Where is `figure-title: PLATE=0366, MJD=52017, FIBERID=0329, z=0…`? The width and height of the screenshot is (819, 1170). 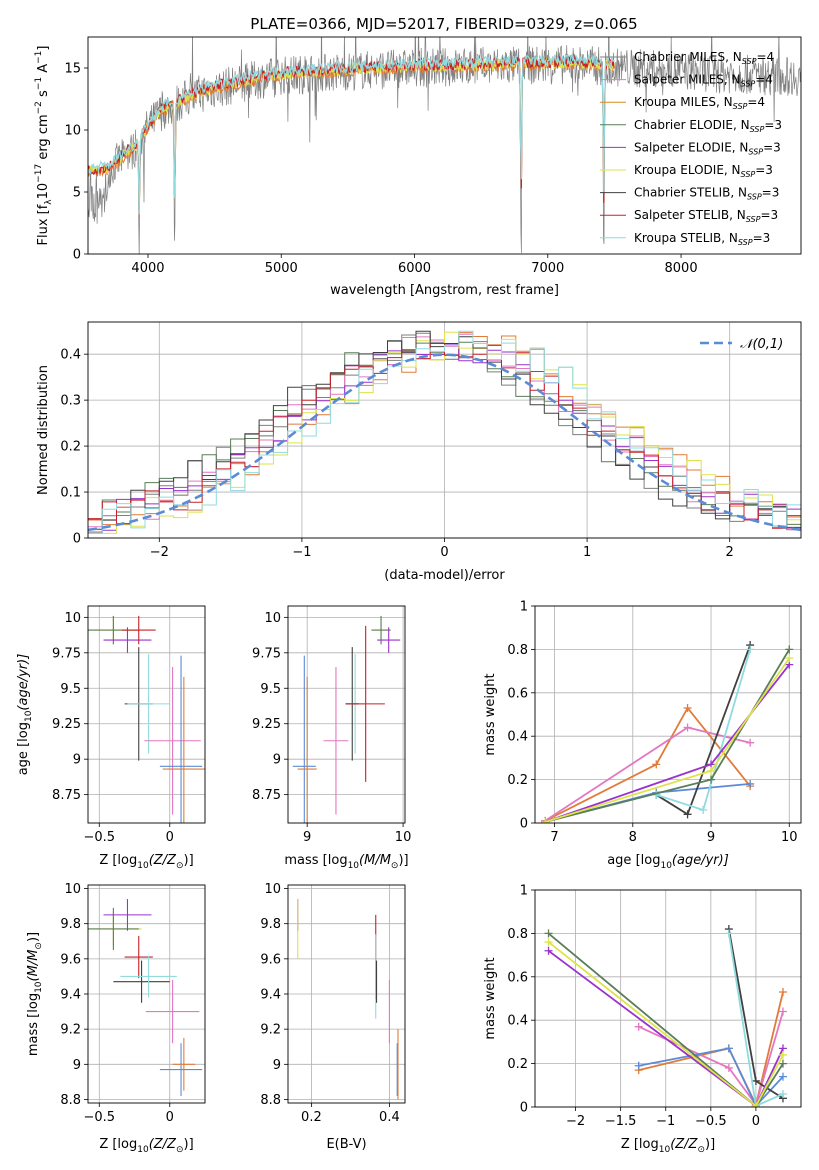 figure-title: PLATE=0366, MJD=52017, FIBERID=0329, z=0… is located at coordinates (443, 24).